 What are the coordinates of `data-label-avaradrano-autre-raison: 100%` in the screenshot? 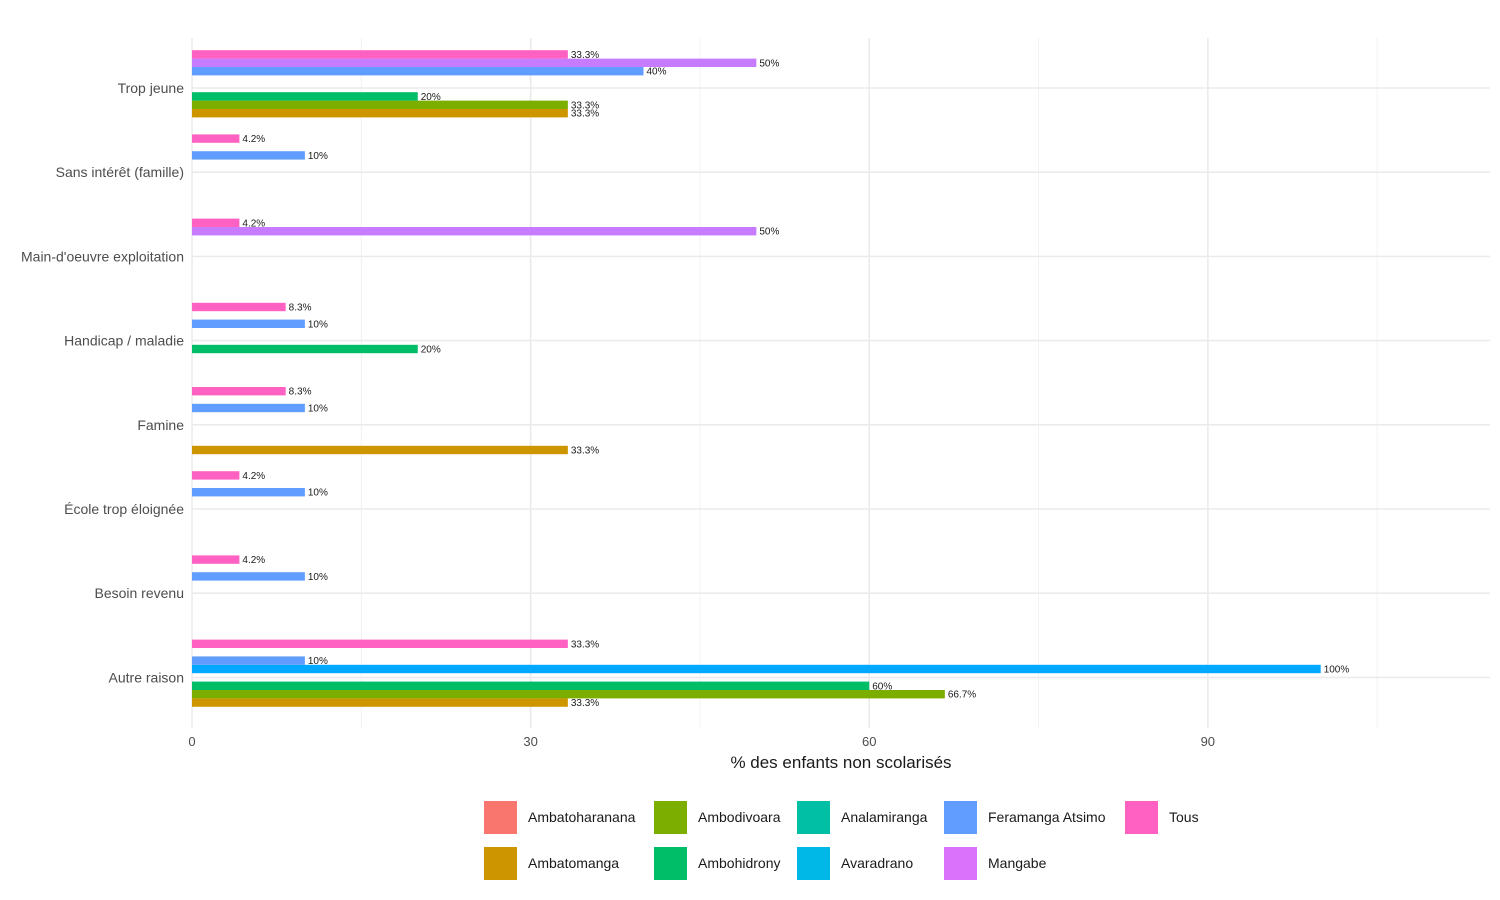 It's located at (1337, 670).